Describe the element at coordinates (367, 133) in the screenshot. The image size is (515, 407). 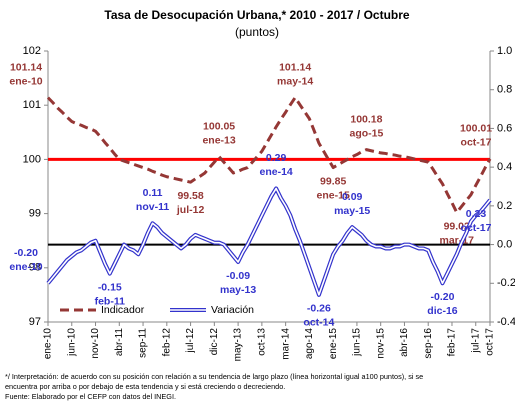
I see `value-label-date: ago-15` at that location.